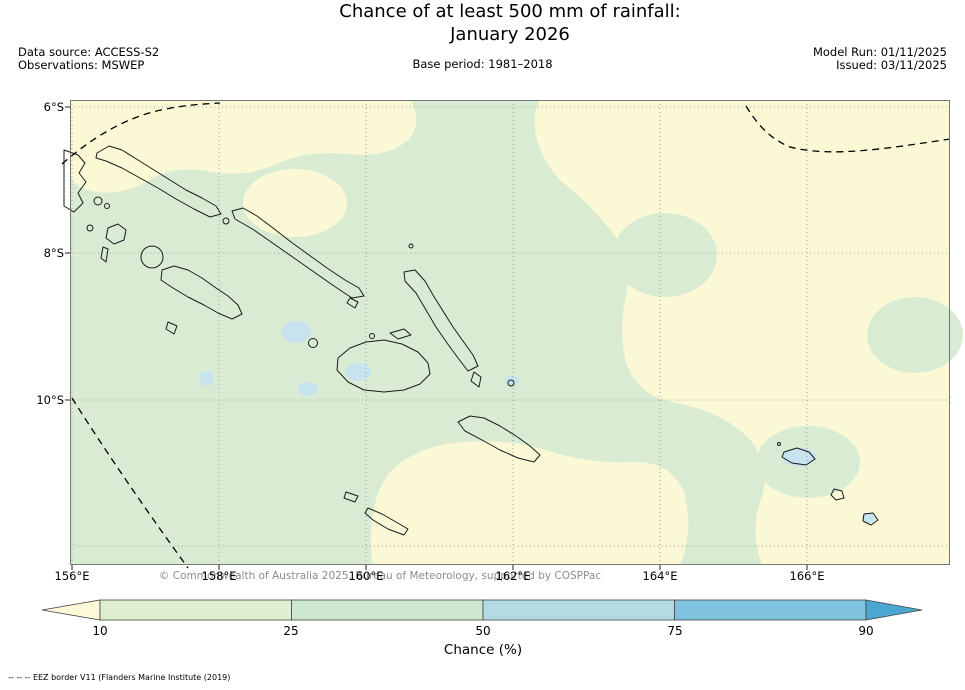 The image size is (965, 690). Describe the element at coordinates (513, 576) in the screenshot. I see `x-tick-162e: 162°E` at that location.